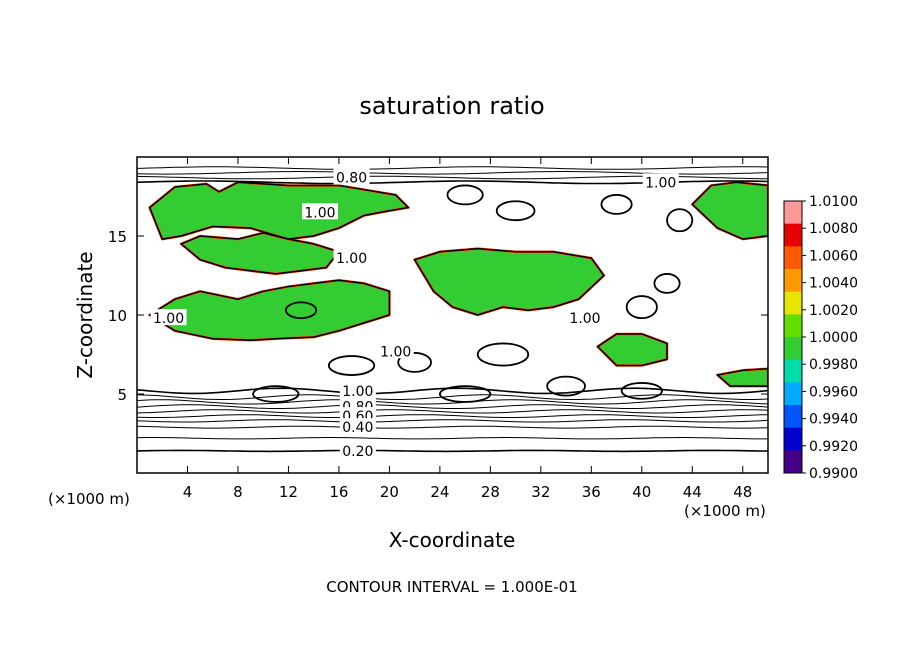  I want to click on colorbar-label: 1.0000, so click(833, 338).